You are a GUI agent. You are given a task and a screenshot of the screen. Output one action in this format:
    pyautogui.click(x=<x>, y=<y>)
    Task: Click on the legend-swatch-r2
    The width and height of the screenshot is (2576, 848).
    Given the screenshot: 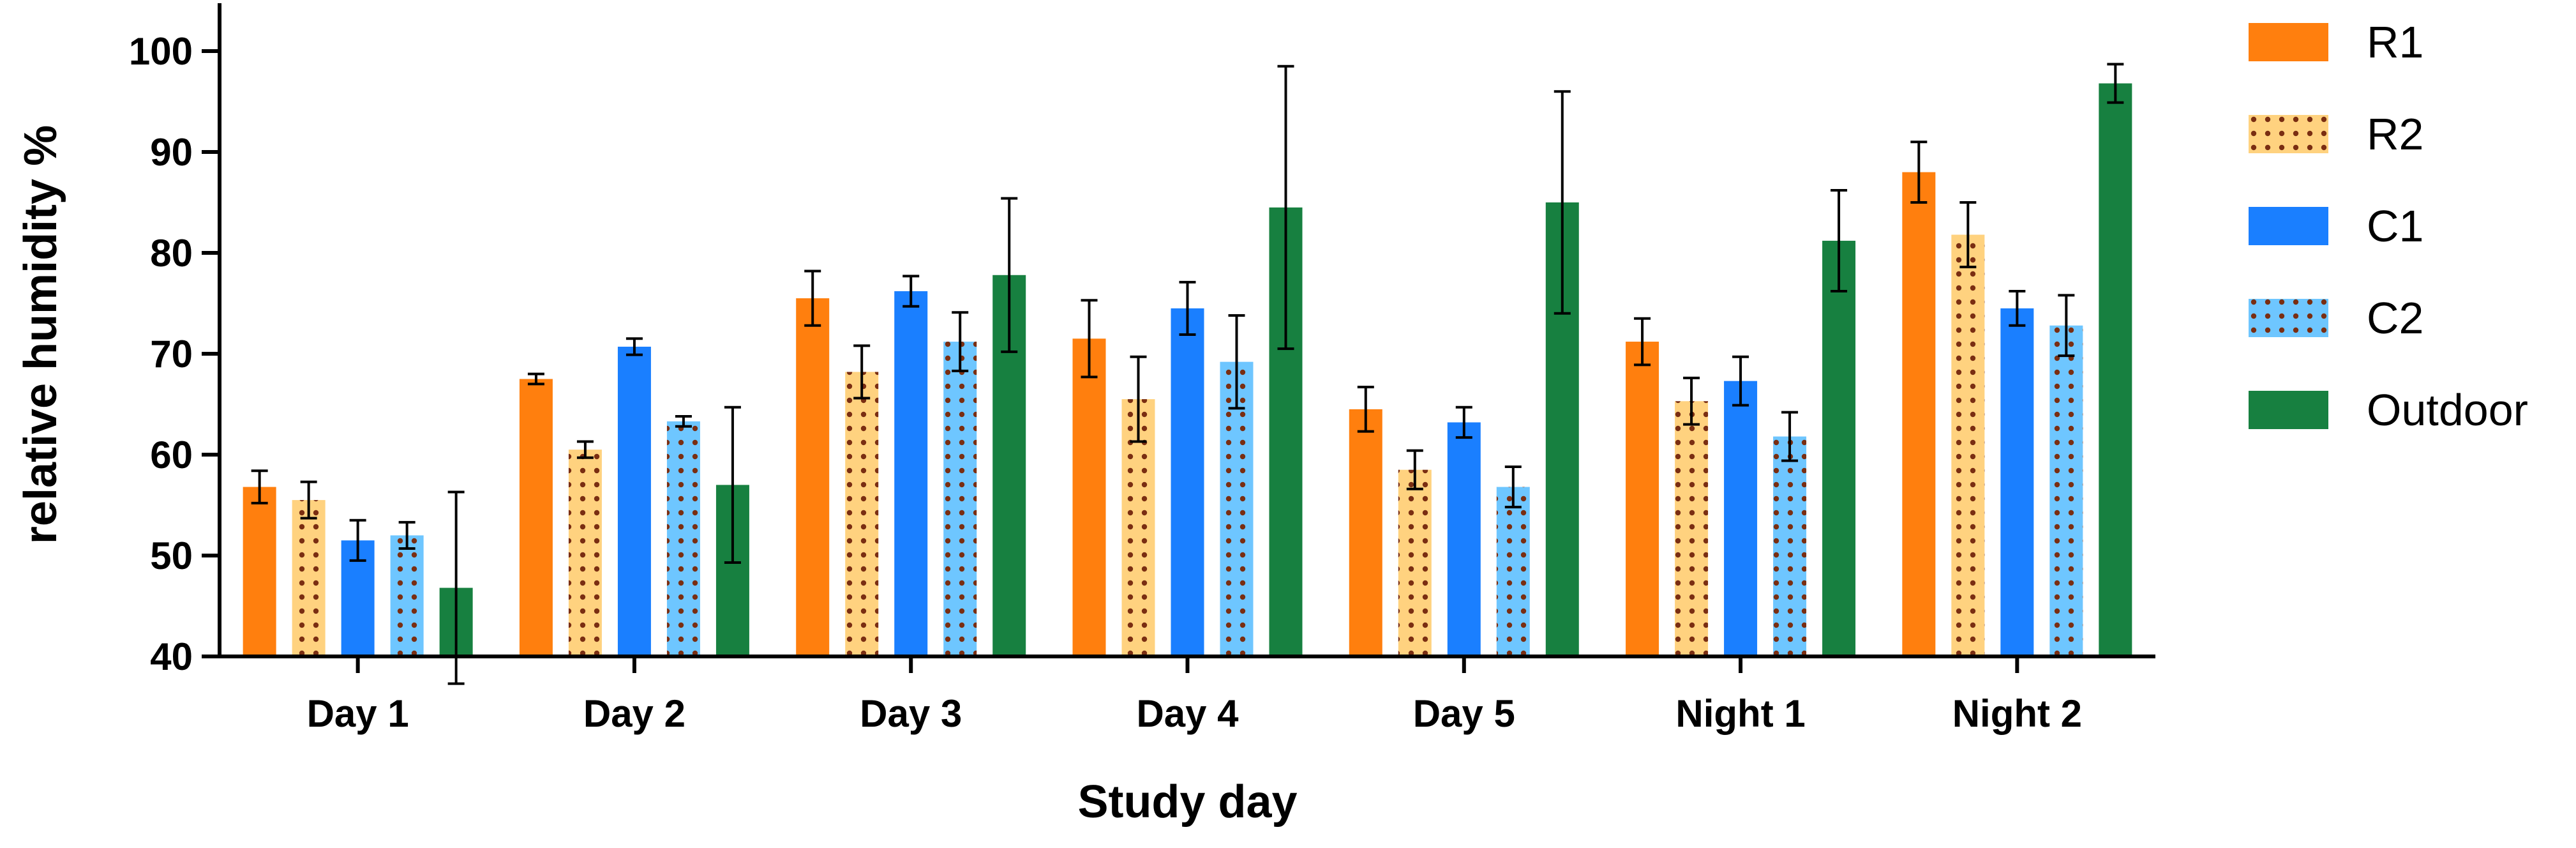 What is the action you would take?
    pyautogui.click(x=2288, y=134)
    